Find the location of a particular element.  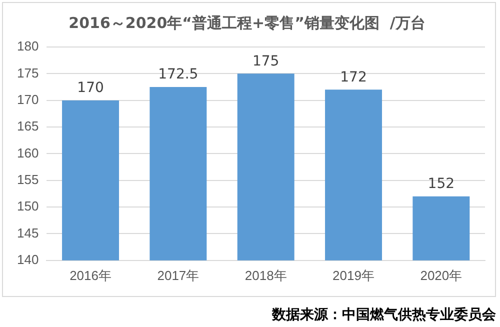

data-label: 152 is located at coordinates (441, 184).